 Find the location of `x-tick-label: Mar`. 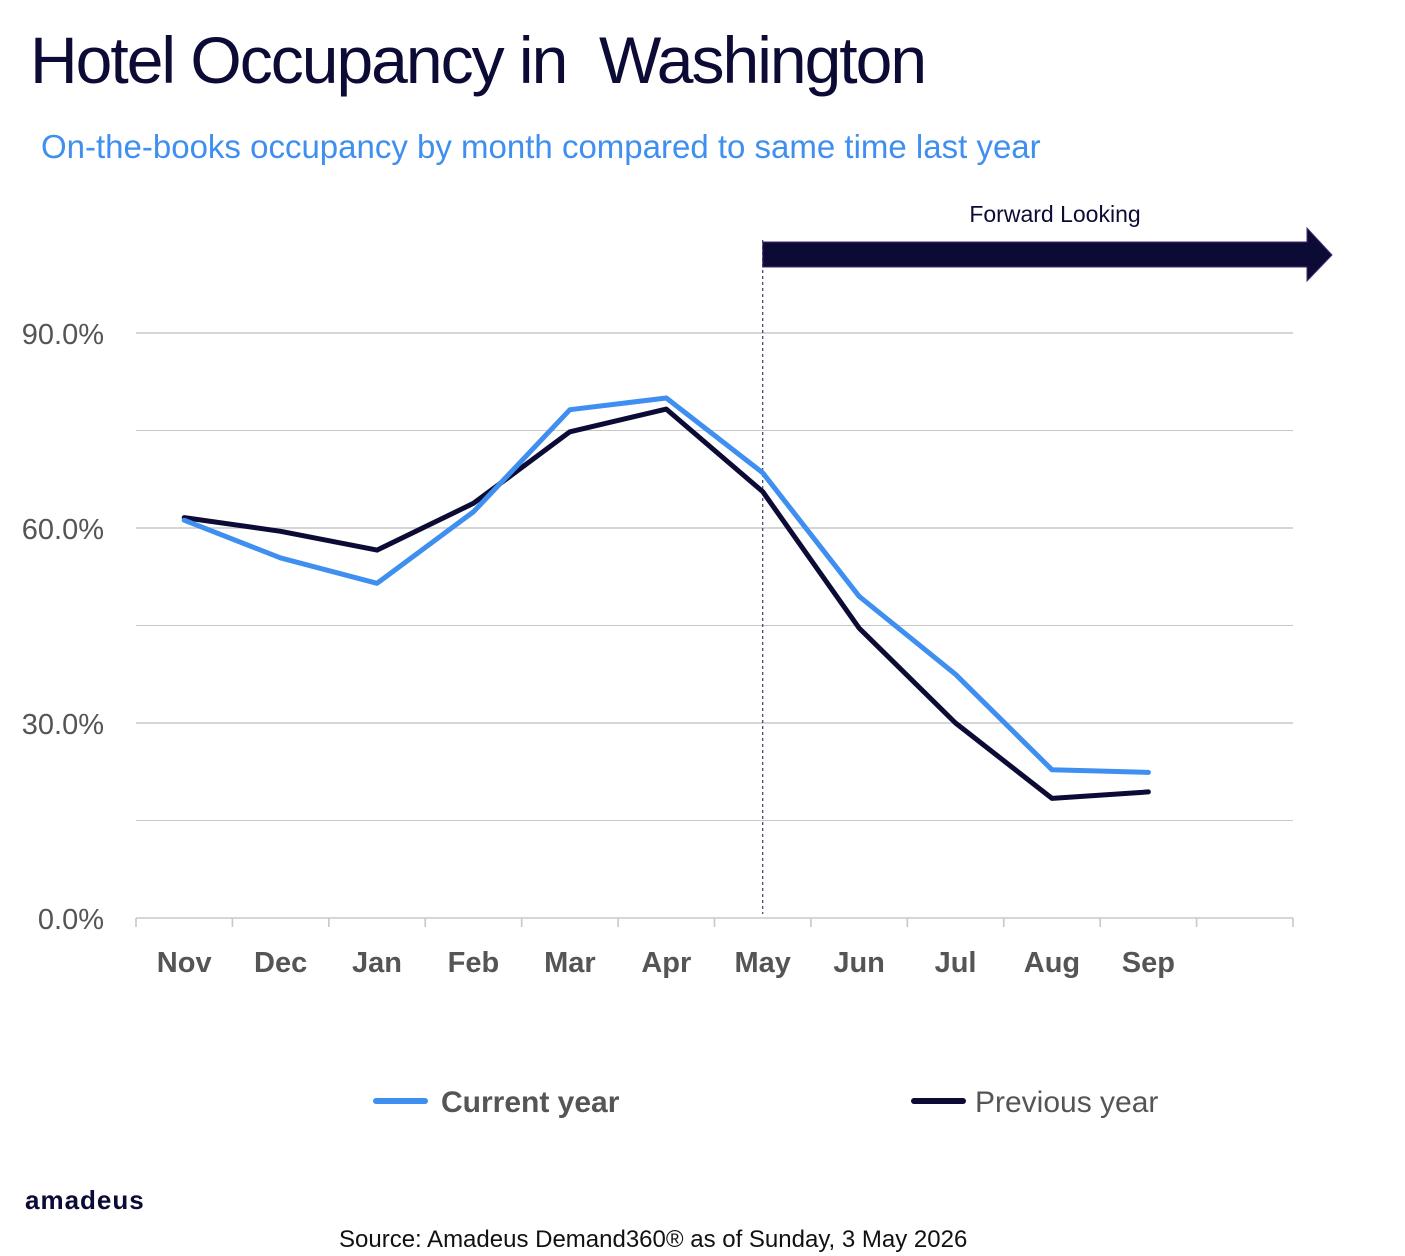

x-tick-label: Mar is located at coordinates (570, 963).